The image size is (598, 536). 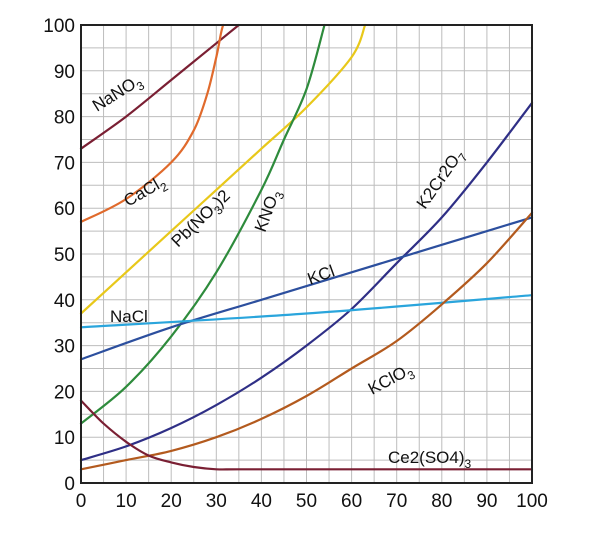 What do you see at coordinates (126, 501) in the screenshot?
I see `x-tick-label: 10` at bounding box center [126, 501].